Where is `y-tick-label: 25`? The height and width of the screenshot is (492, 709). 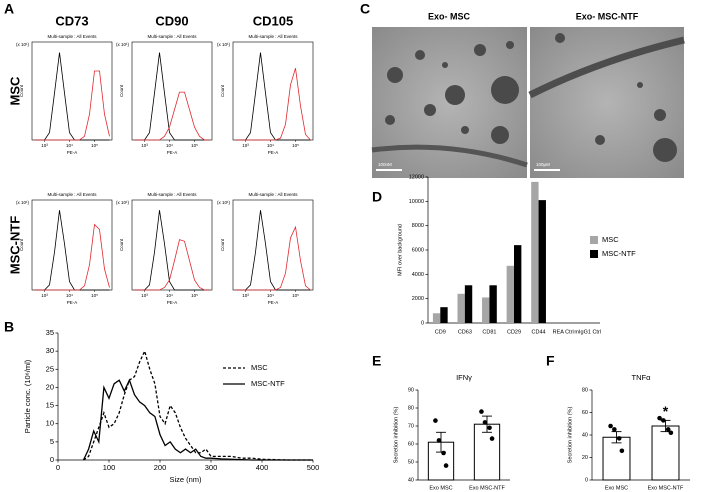 y-tick-label: 25 is located at coordinates (50, 368).